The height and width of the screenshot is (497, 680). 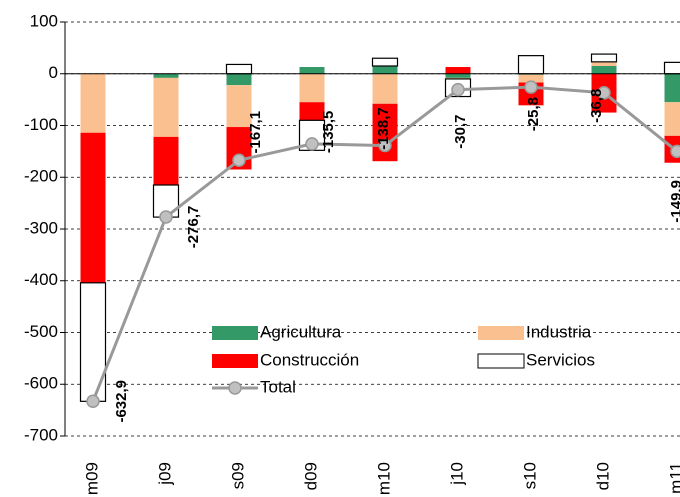 I want to click on y-tick-label: -600, so click(x=41, y=383).